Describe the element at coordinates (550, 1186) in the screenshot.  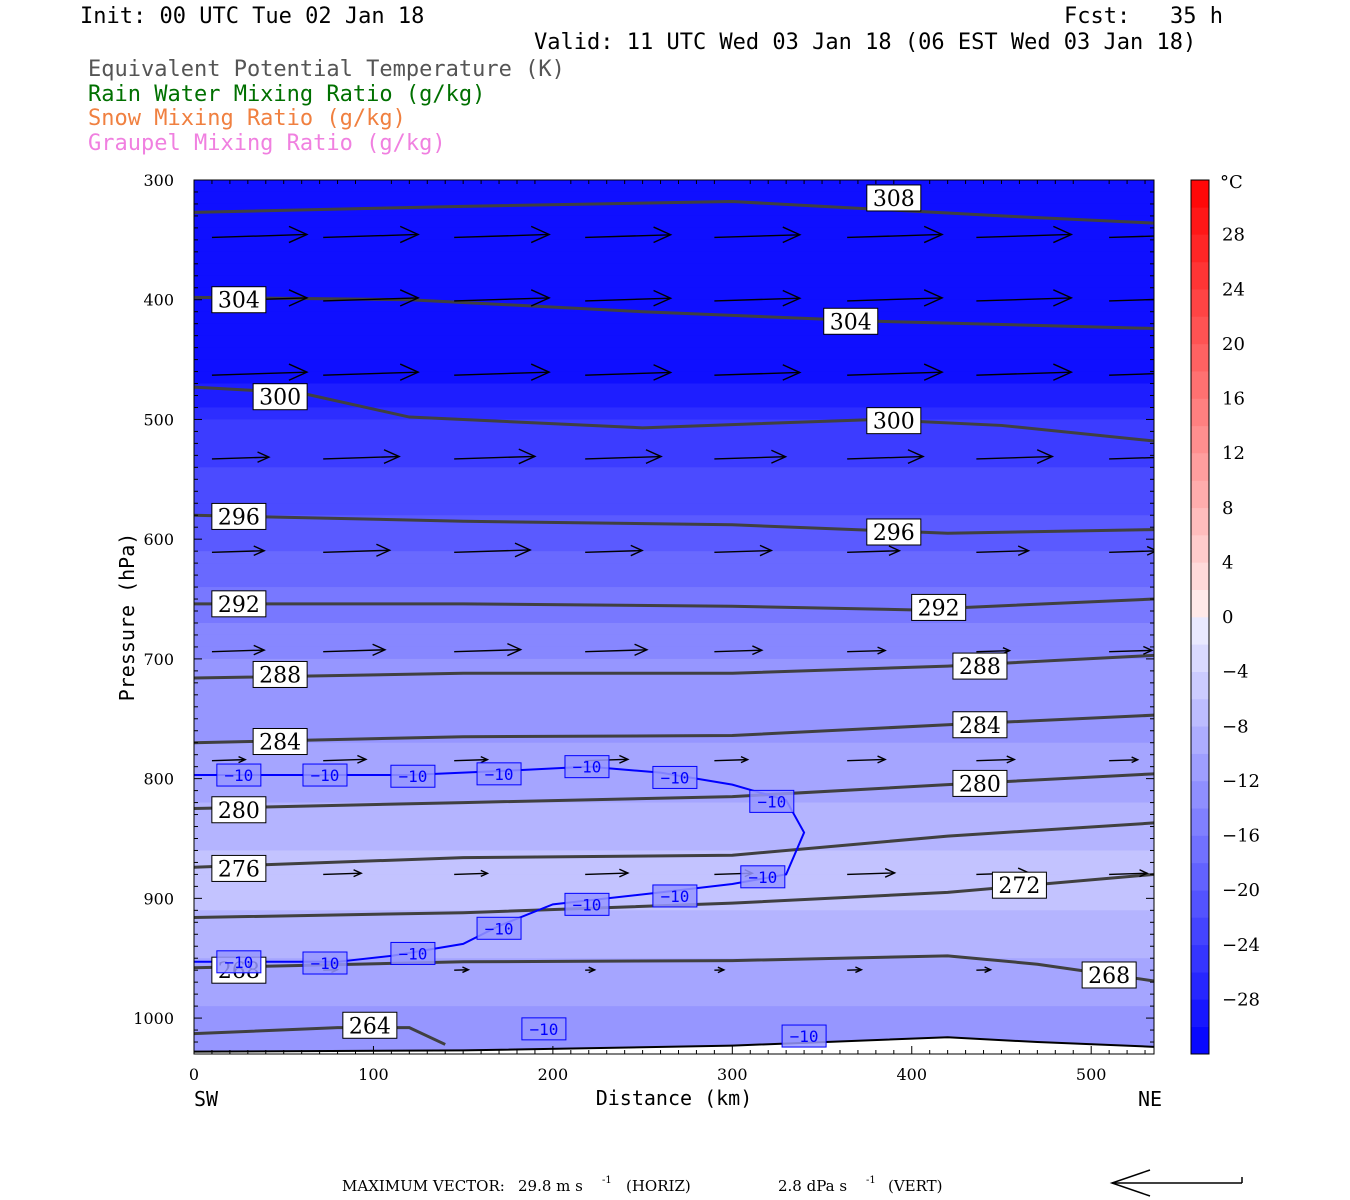
I see `horiz-value: 29.8 m s` at that location.